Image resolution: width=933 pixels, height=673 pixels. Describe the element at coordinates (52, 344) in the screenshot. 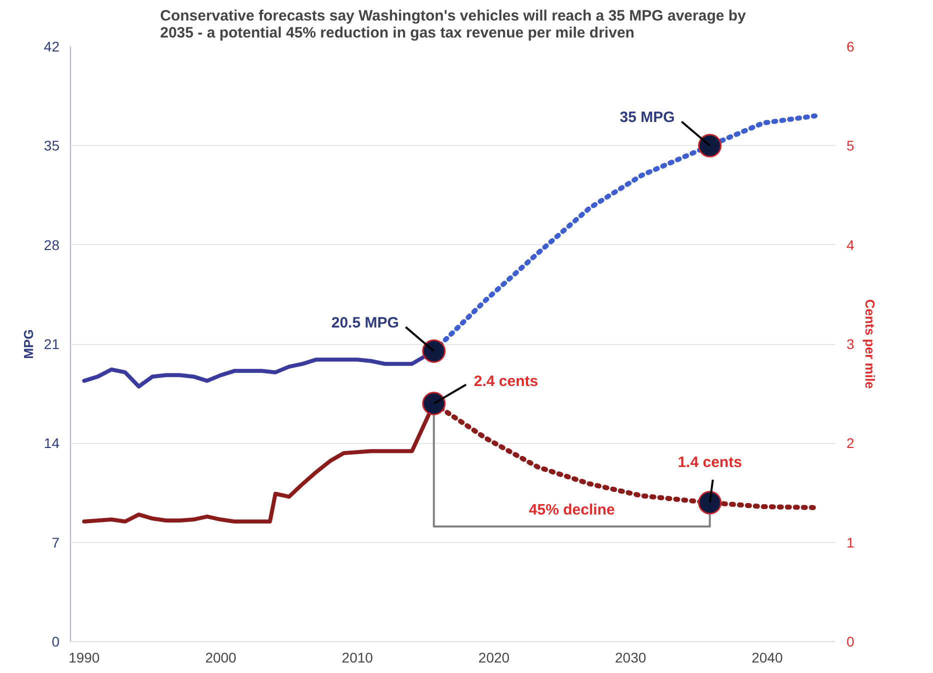

I see `y-tick-label: 21` at that location.